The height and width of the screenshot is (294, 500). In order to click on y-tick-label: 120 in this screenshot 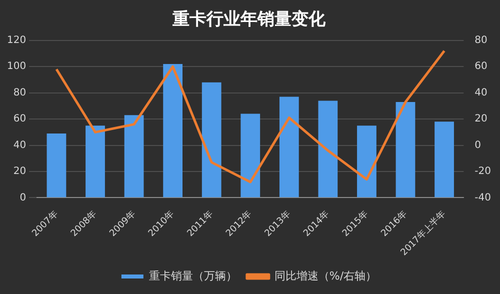, I will do `click(16, 40)`.